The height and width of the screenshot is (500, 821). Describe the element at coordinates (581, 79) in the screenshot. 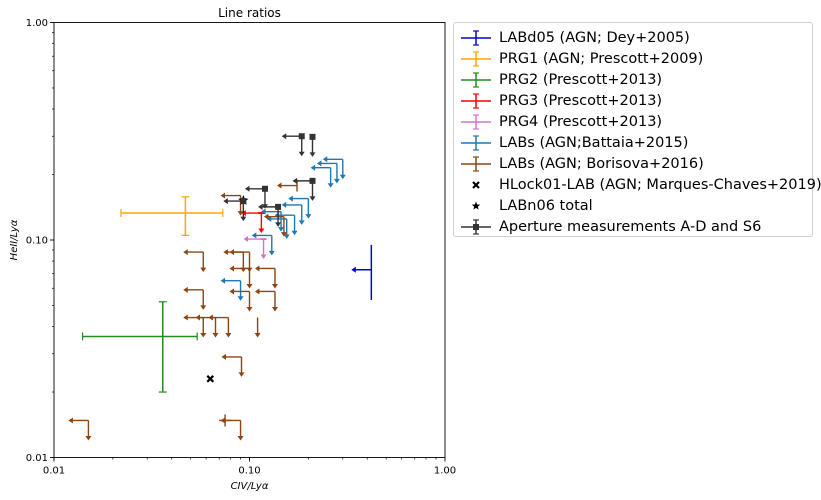

I see `legend-label: PRG2 (Prescott+2013)` at that location.